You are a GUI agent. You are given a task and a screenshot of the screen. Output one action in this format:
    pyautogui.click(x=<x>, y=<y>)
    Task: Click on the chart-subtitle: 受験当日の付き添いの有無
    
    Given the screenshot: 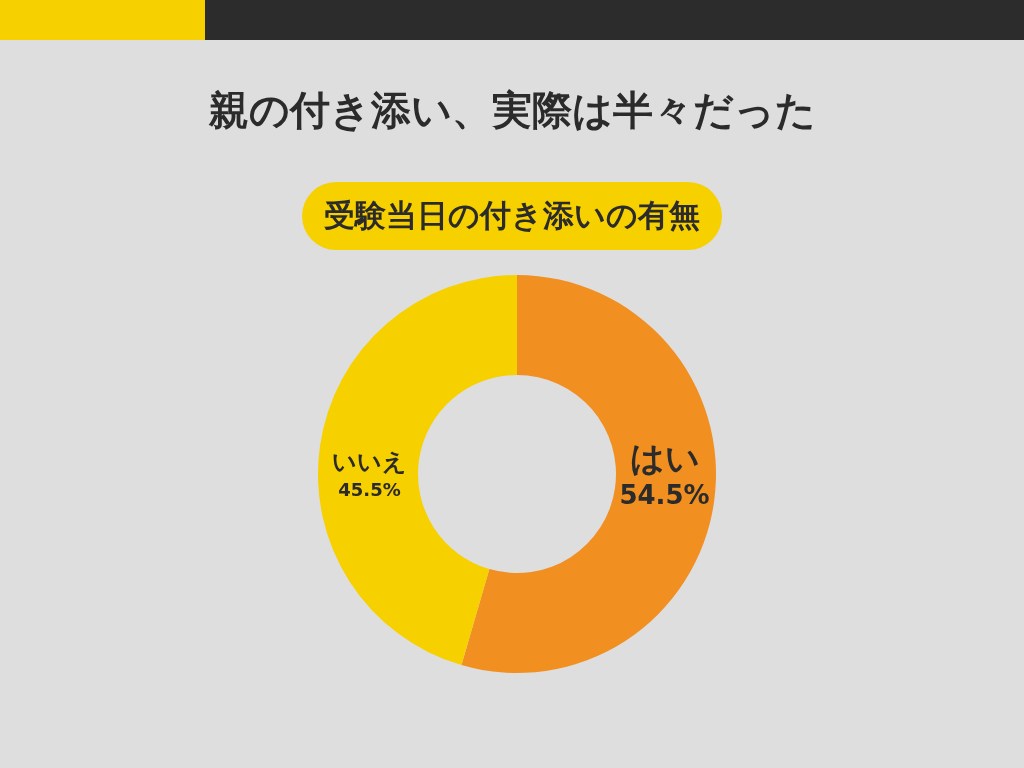 What is the action you would take?
    pyautogui.click(x=512, y=216)
    